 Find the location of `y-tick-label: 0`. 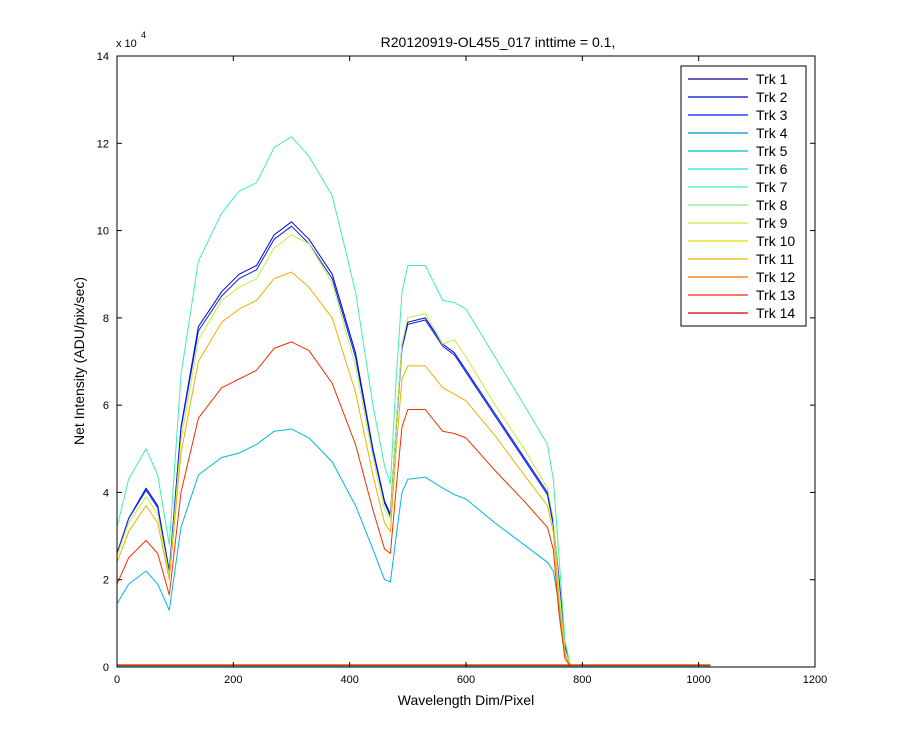

y-tick-label: 0 is located at coordinates (106, 668).